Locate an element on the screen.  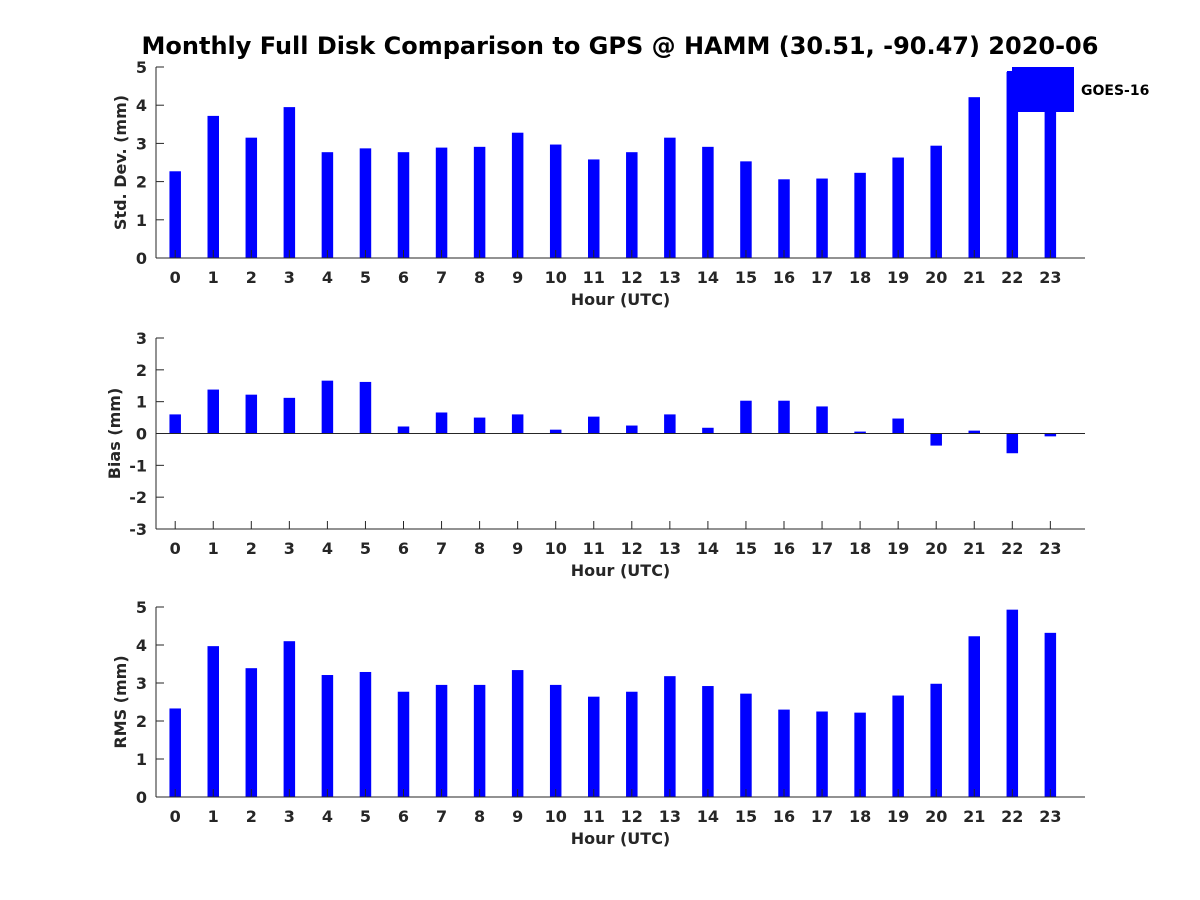
std-dev-x-tick-label: 23 is located at coordinates (1050, 277).